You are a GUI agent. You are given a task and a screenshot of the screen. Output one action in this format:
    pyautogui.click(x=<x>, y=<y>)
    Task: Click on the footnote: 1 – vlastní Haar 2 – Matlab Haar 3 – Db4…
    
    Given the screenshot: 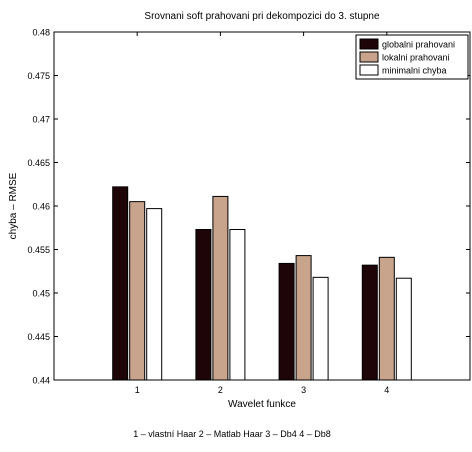 What is the action you would take?
    pyautogui.click(x=232, y=434)
    